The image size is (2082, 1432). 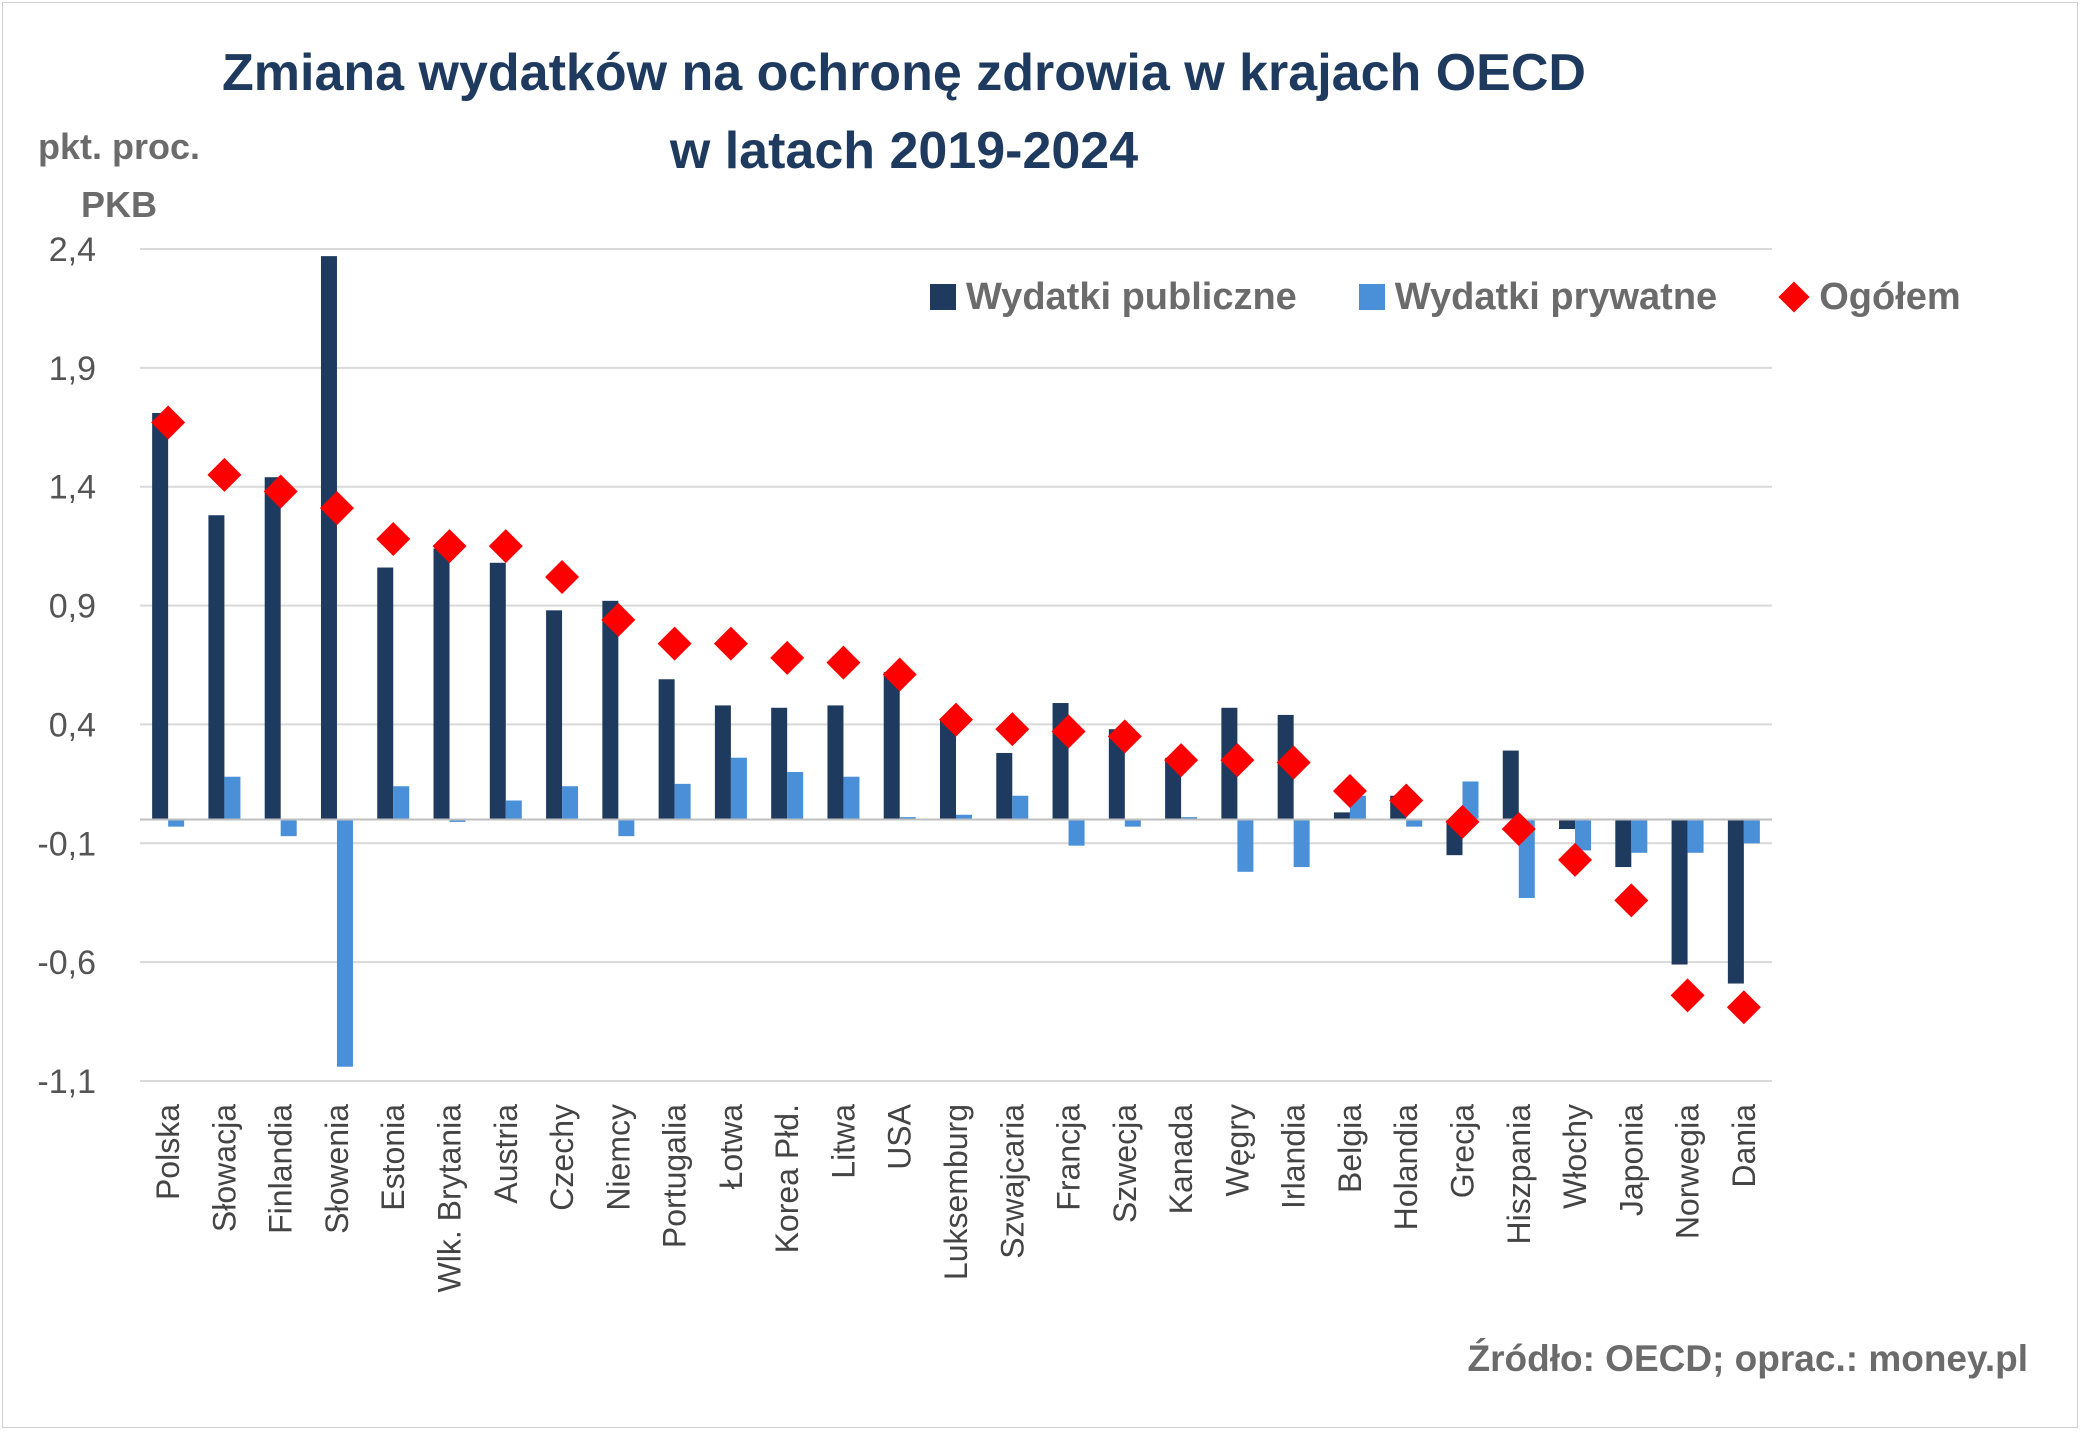 What do you see at coordinates (66, 844) in the screenshot?
I see `y-tick-label: -0,1` at bounding box center [66, 844].